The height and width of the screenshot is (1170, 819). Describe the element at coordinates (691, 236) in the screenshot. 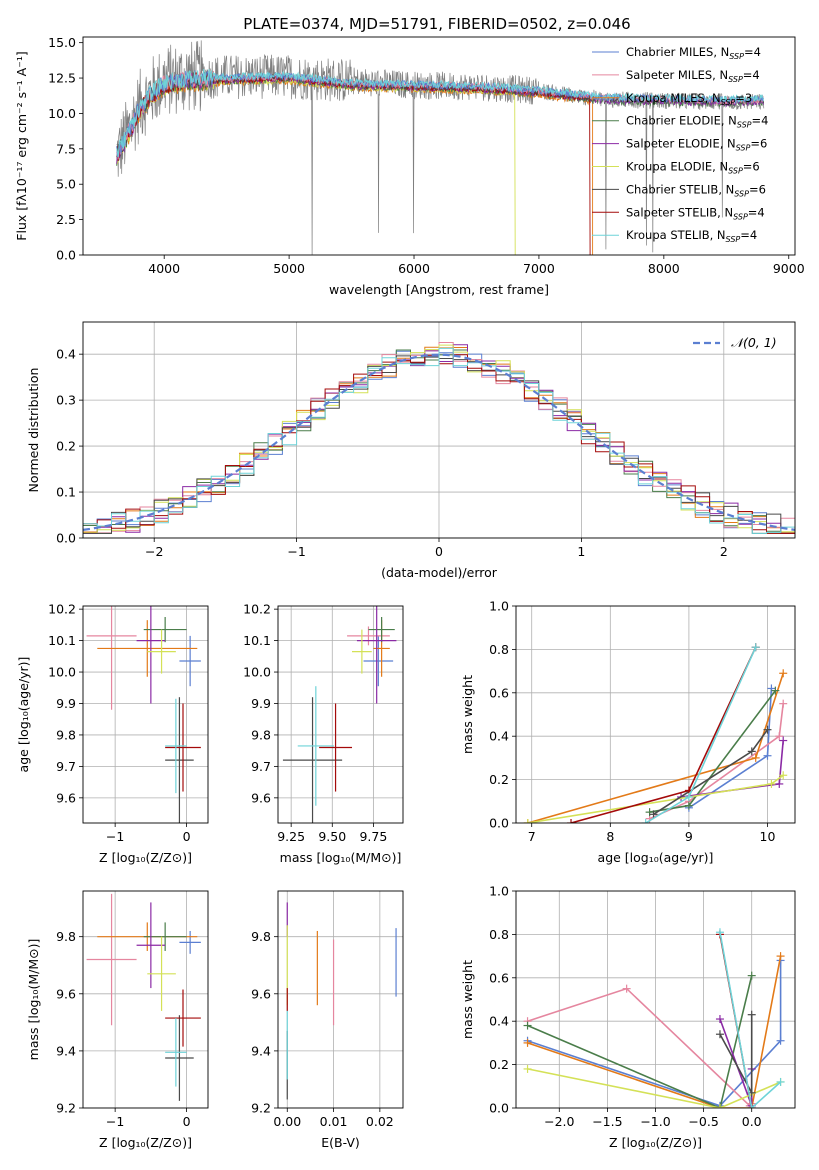

I see `legend-label: Kroupa STELIB, NSSP=4` at that location.